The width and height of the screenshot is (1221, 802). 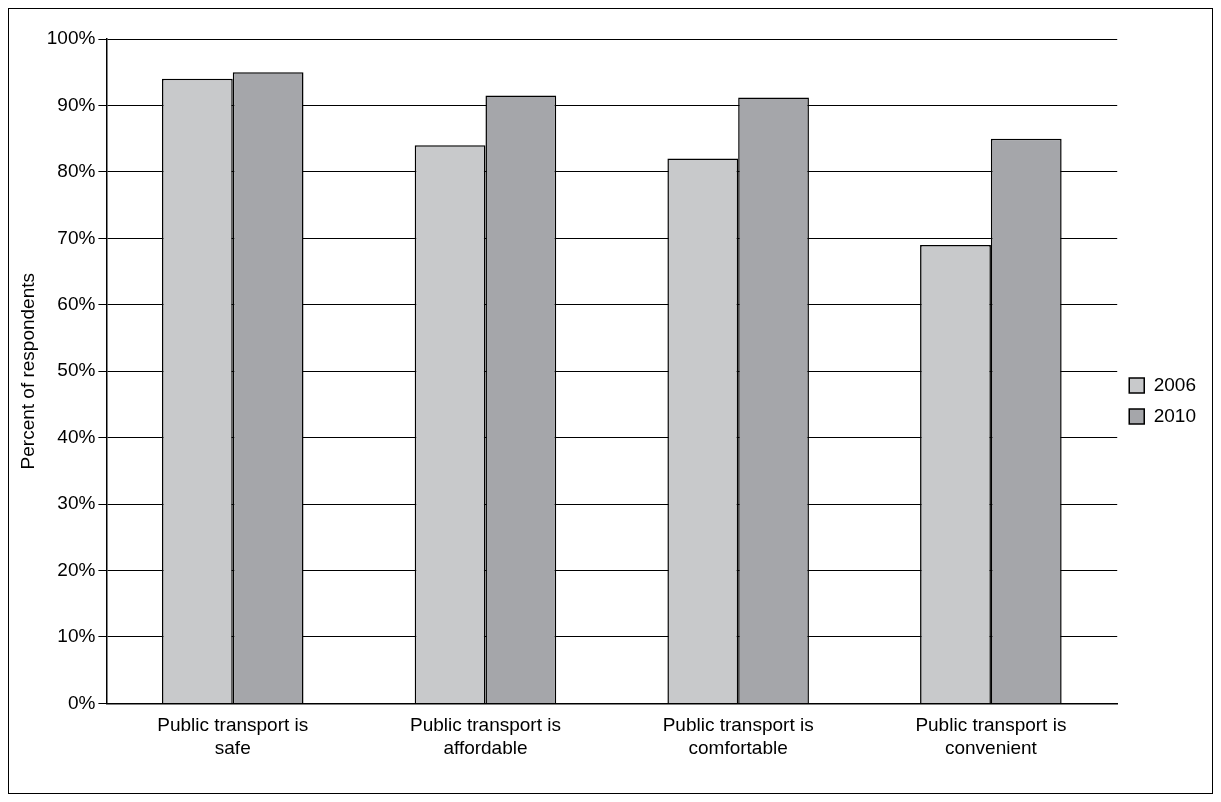 What do you see at coordinates (991, 736) in the screenshot?
I see `x-tick-label: Public transport is convenient` at bounding box center [991, 736].